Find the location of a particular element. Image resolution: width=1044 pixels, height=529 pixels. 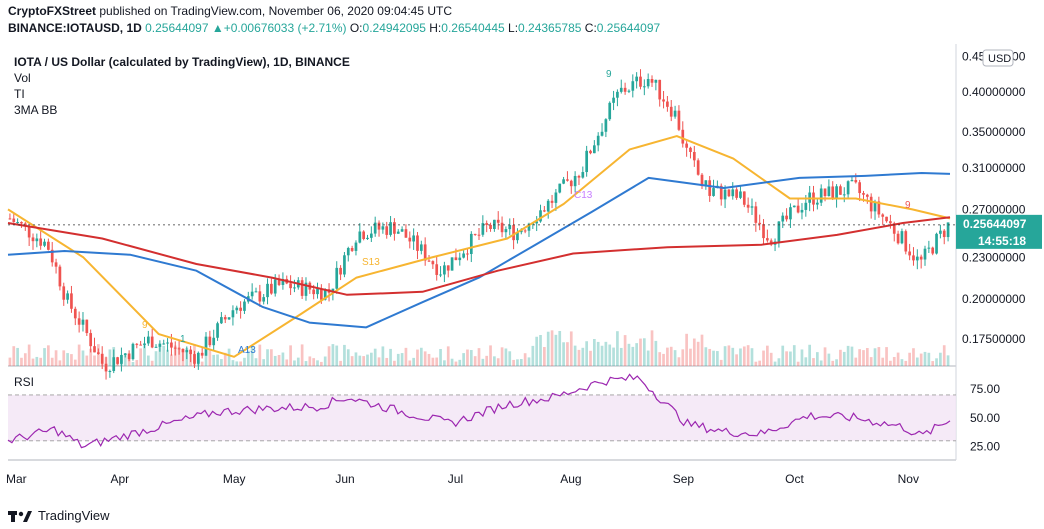

tradingview-footer: TradingView is located at coordinates (59, 515).